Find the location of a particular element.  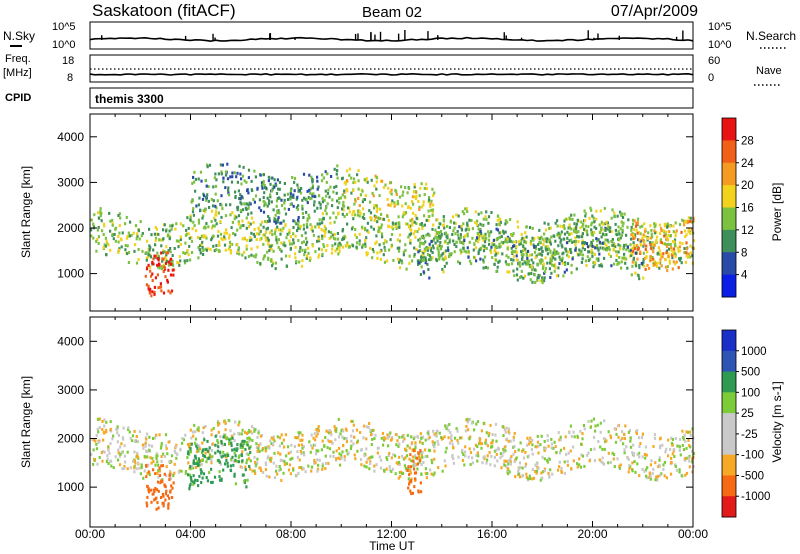

date-title: 07/Apr/2009 is located at coordinates (654, 11).